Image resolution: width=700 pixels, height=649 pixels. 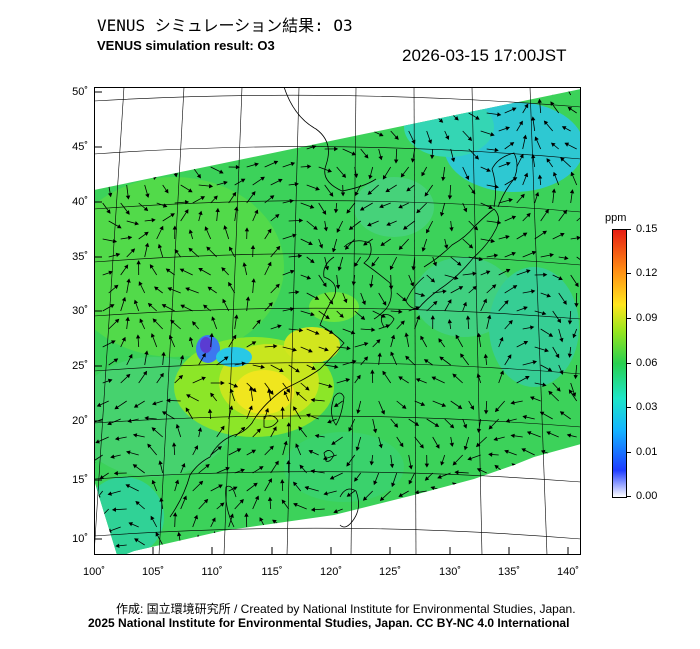 What do you see at coordinates (80, 92) in the screenshot?
I see `lat-label-50: 50˚` at bounding box center [80, 92].